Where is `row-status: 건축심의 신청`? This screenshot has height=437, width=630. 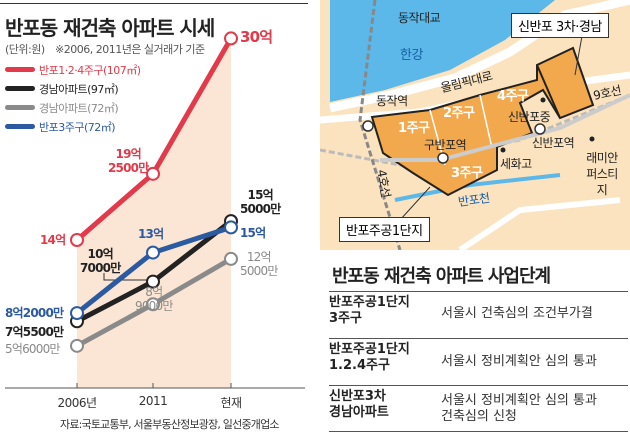 row-status: 건축심의 신청 is located at coordinates (479, 416).